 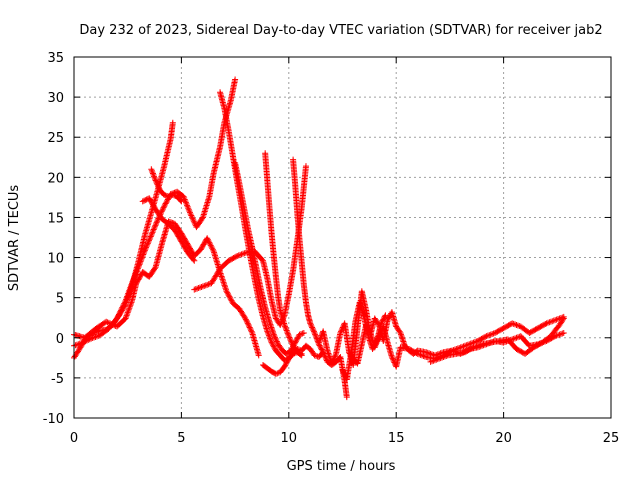 What do you see at coordinates (261, 226) in the screenshot?
I see `series-track-f` at bounding box center [261, 226].